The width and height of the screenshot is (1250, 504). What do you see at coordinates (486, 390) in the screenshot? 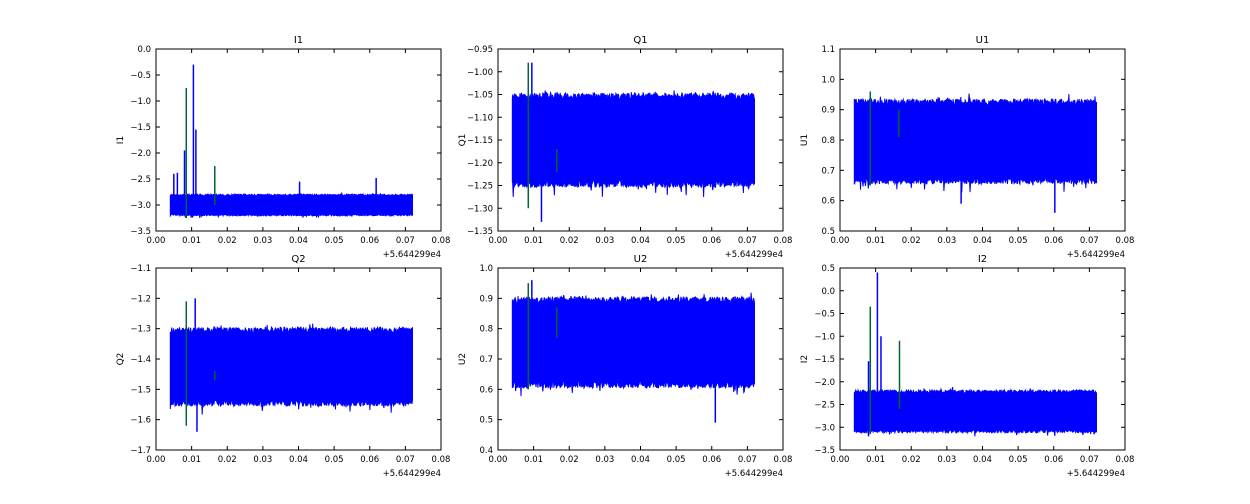
I see `y-tick-label: 0.6` at bounding box center [486, 390].